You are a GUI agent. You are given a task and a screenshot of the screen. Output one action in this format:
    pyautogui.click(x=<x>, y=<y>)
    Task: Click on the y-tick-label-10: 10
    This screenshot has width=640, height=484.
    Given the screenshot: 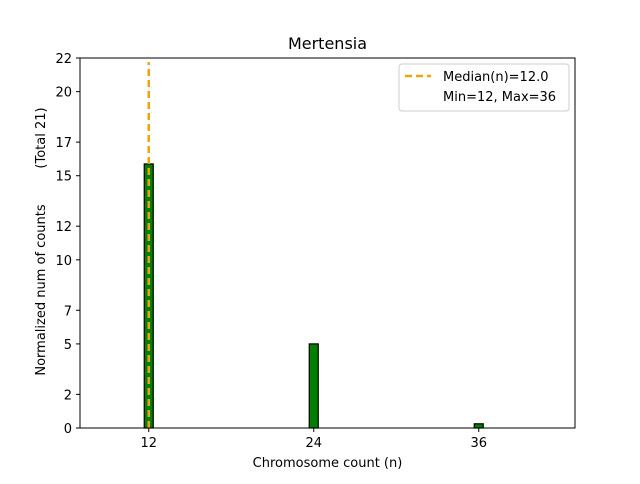 What is the action you would take?
    pyautogui.click(x=63, y=261)
    